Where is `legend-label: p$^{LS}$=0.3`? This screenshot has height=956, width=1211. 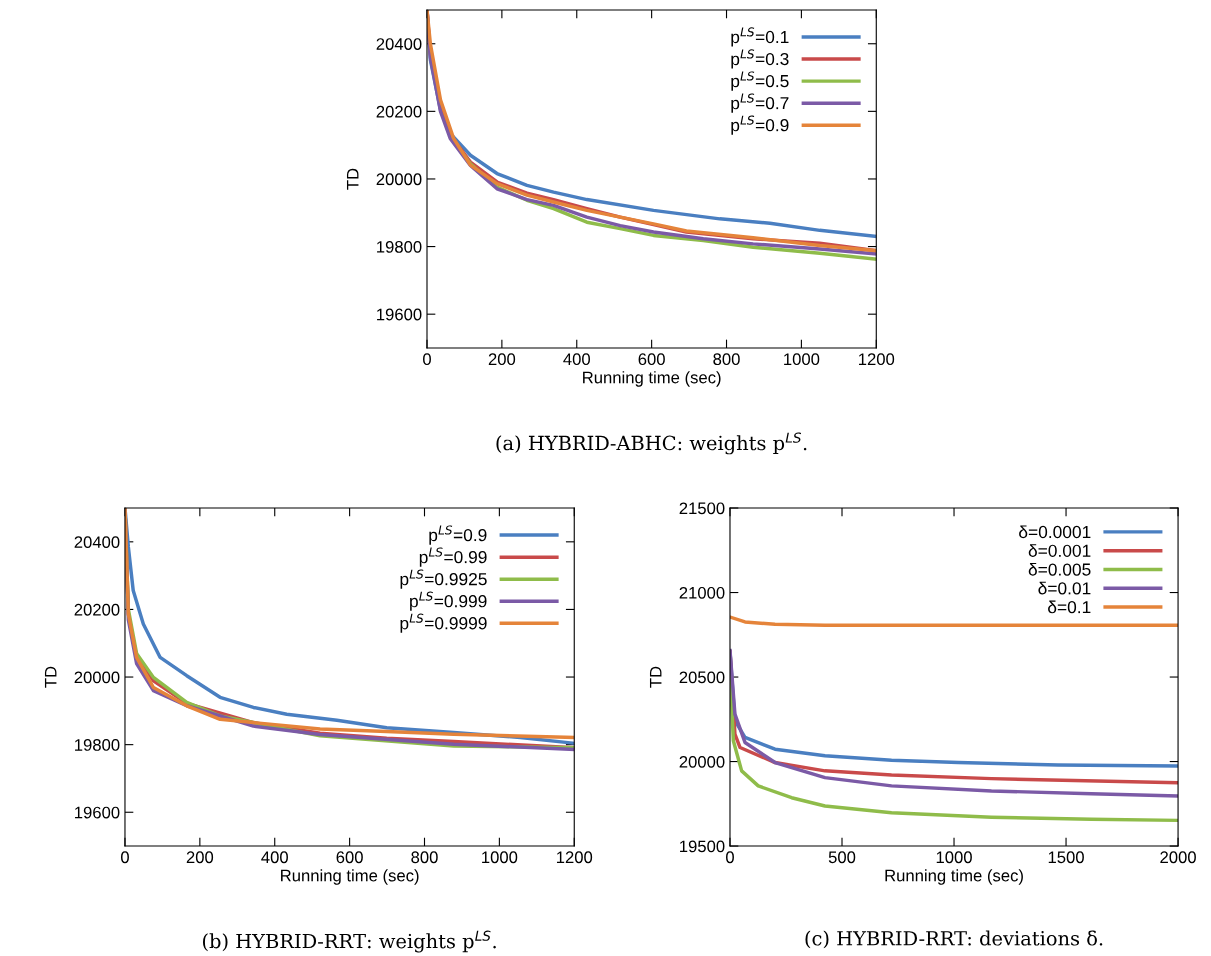 legend-label: p$^{LS}$=0.3 is located at coordinates (760, 59).